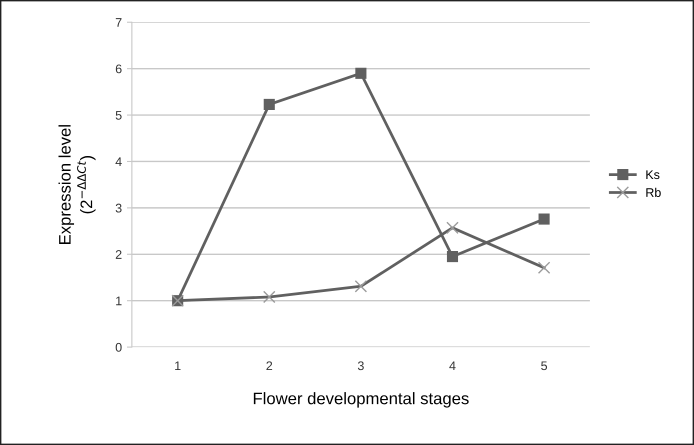  I want to click on y-tick-label: 1, so click(119, 301).